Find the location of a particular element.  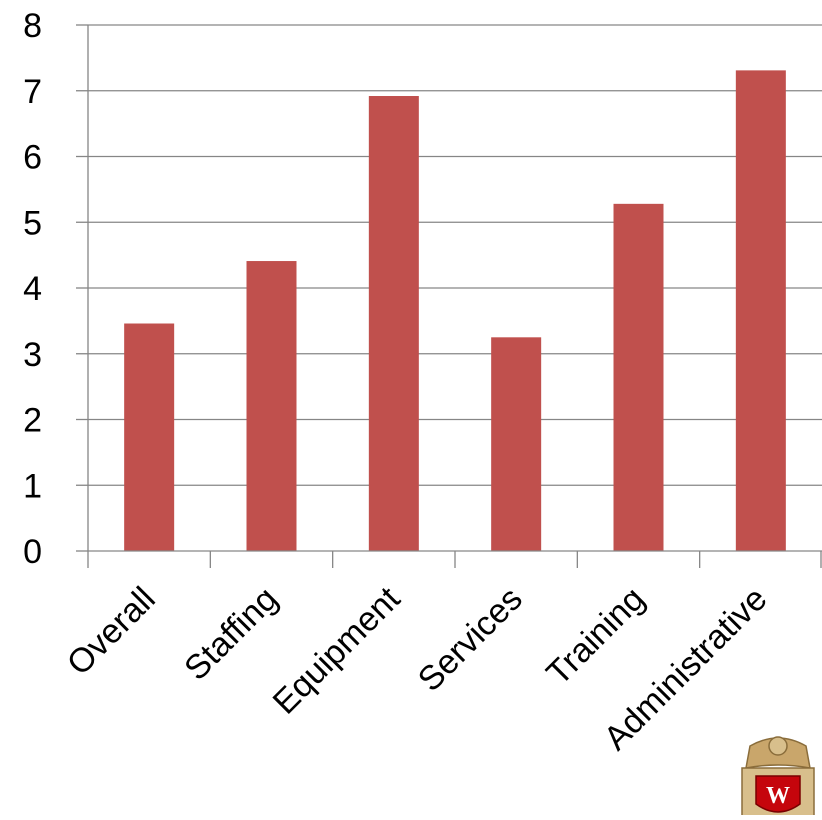

x-category-label: Training is located at coordinates (595, 636).